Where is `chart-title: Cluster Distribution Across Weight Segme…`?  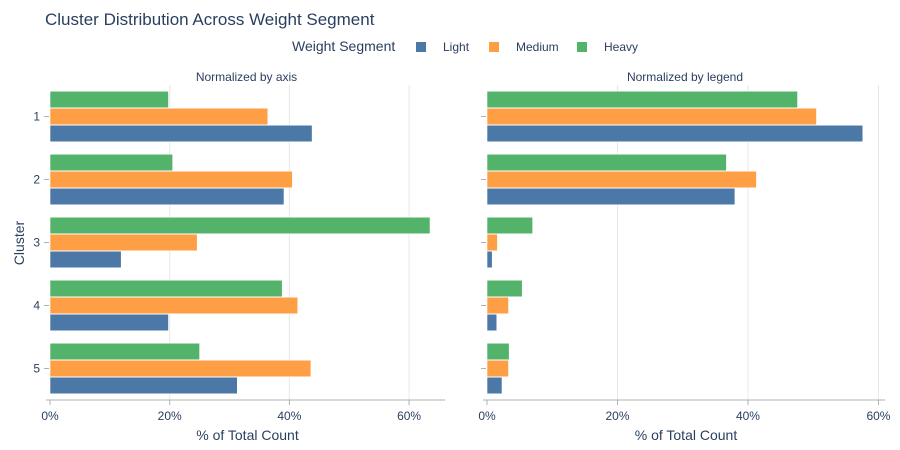 chart-title: Cluster Distribution Across Weight Segme… is located at coordinates (210, 19).